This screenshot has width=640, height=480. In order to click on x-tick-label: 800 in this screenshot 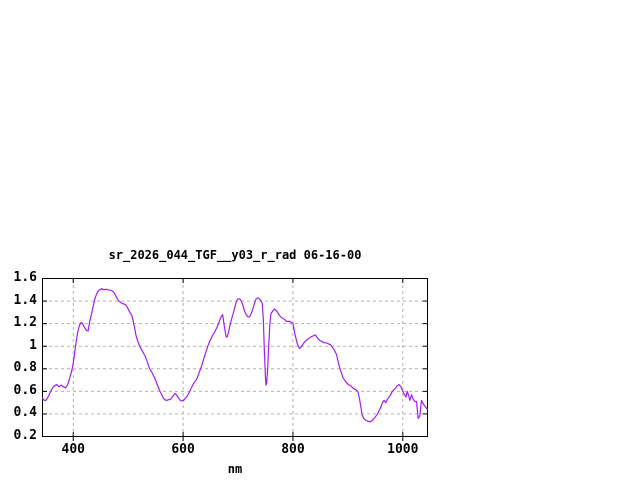, I will do `click(293, 449)`.